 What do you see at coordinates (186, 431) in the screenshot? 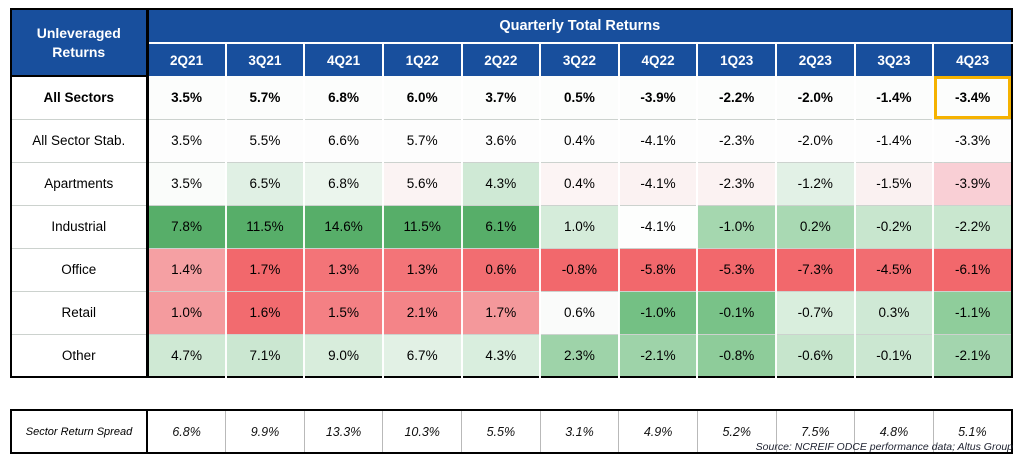
I see `spread-cell: 6.8%` at bounding box center [186, 431].